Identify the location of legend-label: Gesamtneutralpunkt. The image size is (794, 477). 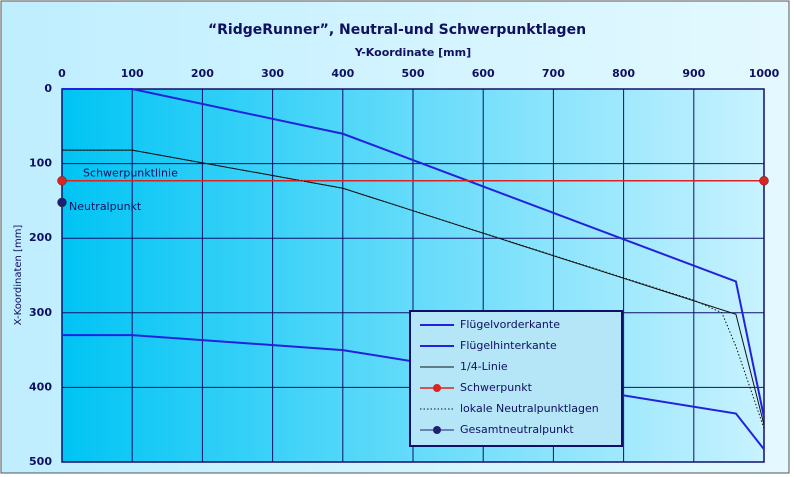
(517, 429).